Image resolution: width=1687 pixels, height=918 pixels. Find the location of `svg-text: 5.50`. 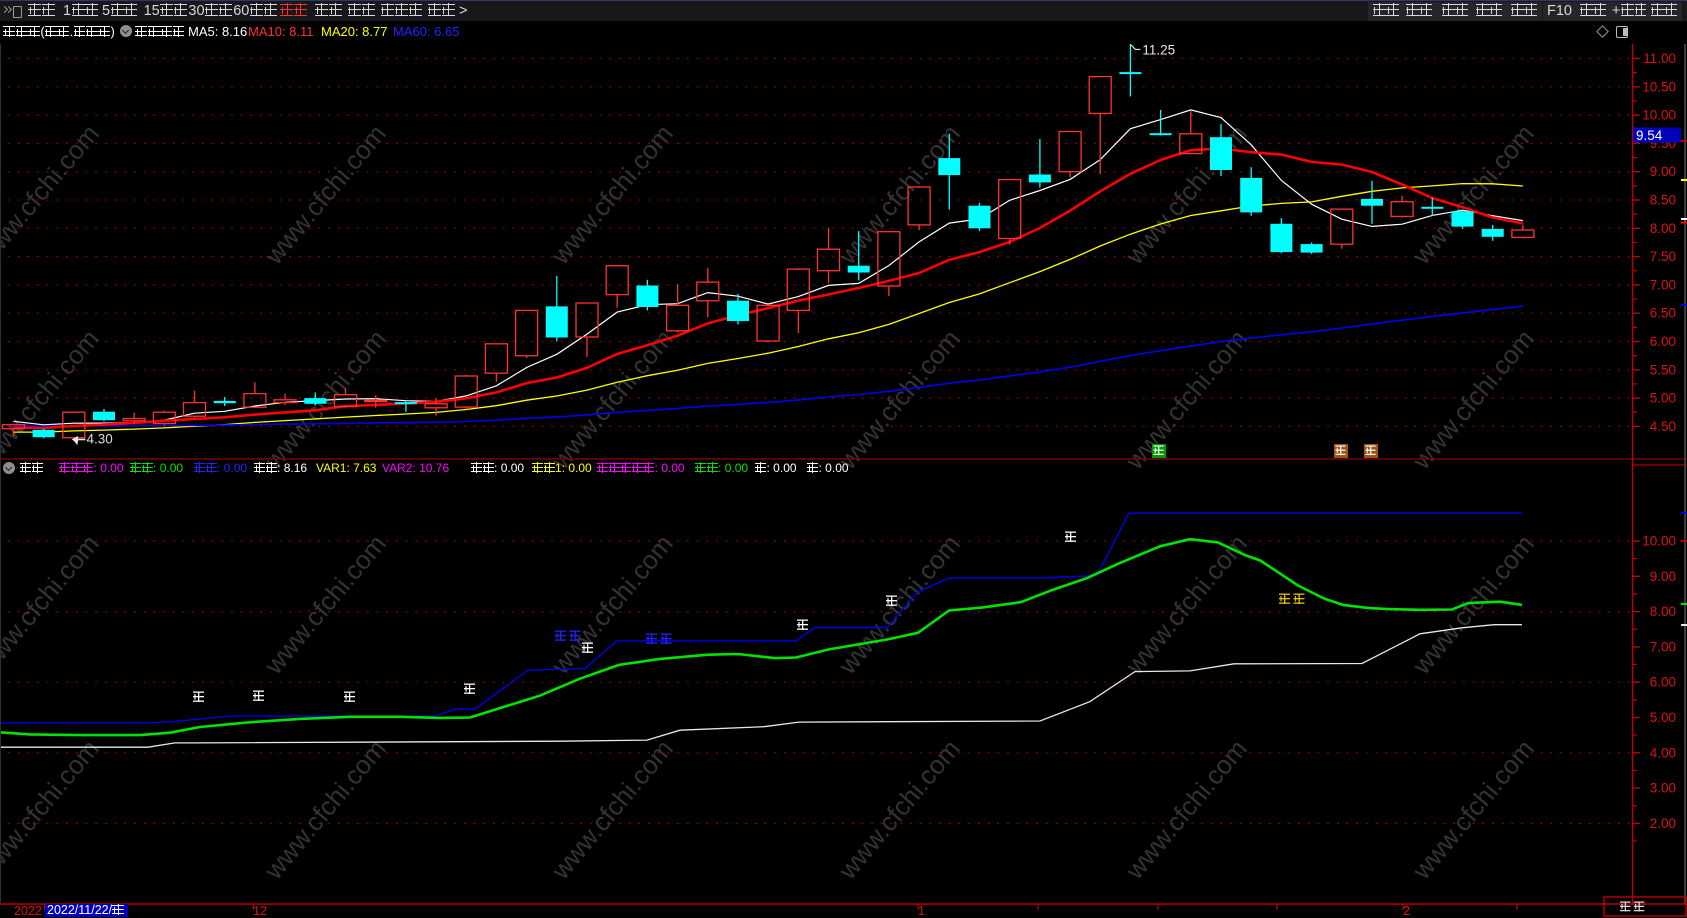

svg-text: 5.50 is located at coordinates (1663, 369).